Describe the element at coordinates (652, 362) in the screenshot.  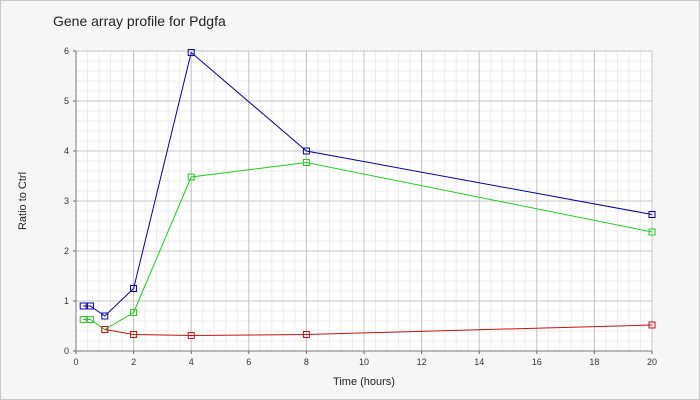
I see `x-tick-label: 20` at that location.